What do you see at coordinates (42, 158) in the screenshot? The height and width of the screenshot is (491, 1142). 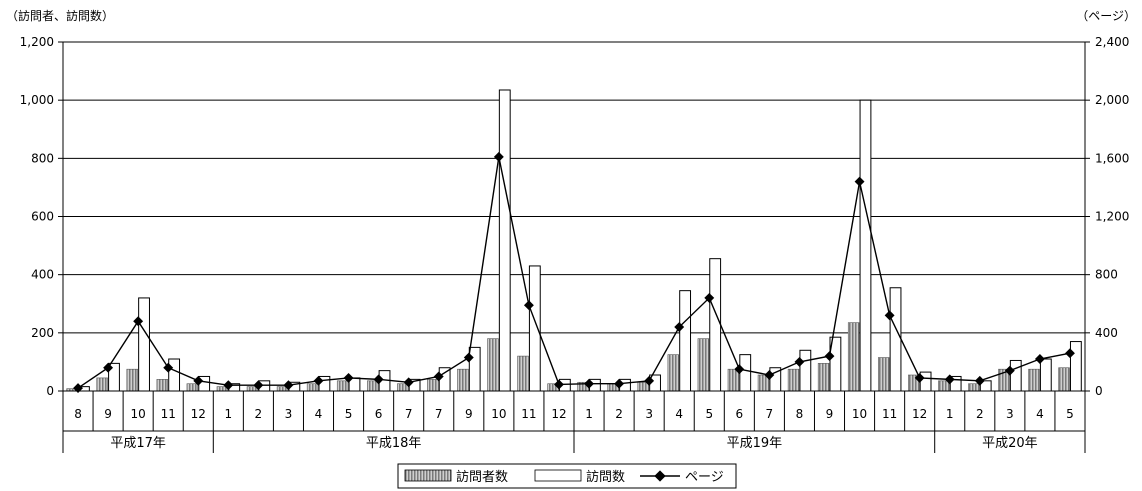 I see `left-tick-label: 800` at bounding box center [42, 158].